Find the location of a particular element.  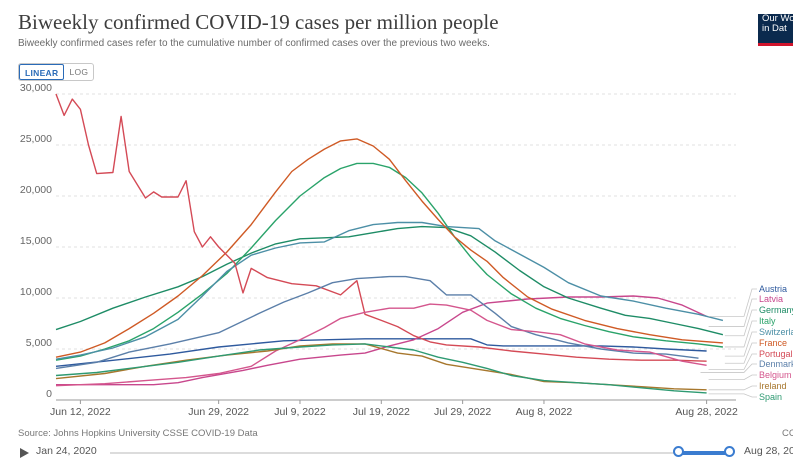

x-tick-label: Jun 12, 2022 is located at coordinates (80, 412).